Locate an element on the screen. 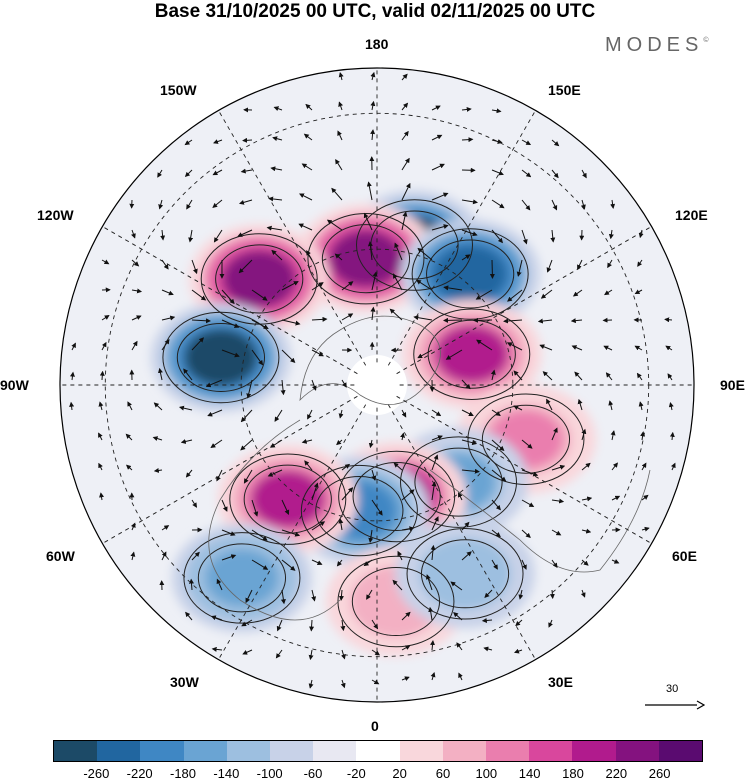  anomaly-ring is located at coordinates (288, 499).